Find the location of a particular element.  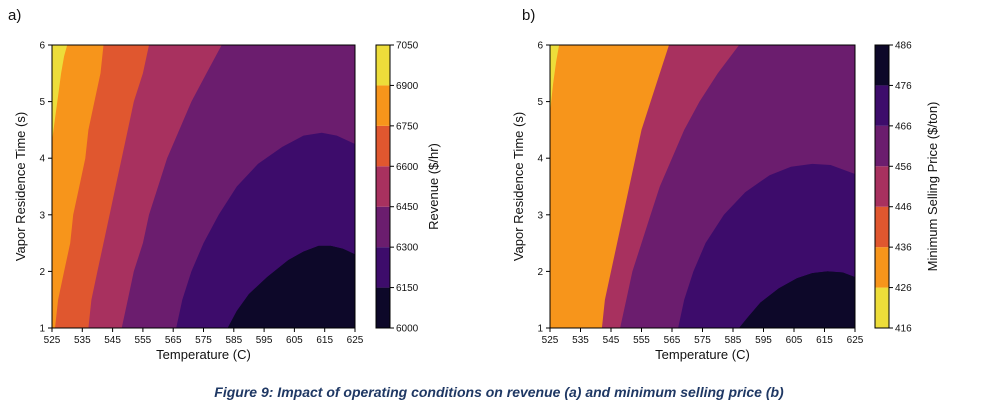

colorbar-tick-label: 6900 is located at coordinates (407, 86).